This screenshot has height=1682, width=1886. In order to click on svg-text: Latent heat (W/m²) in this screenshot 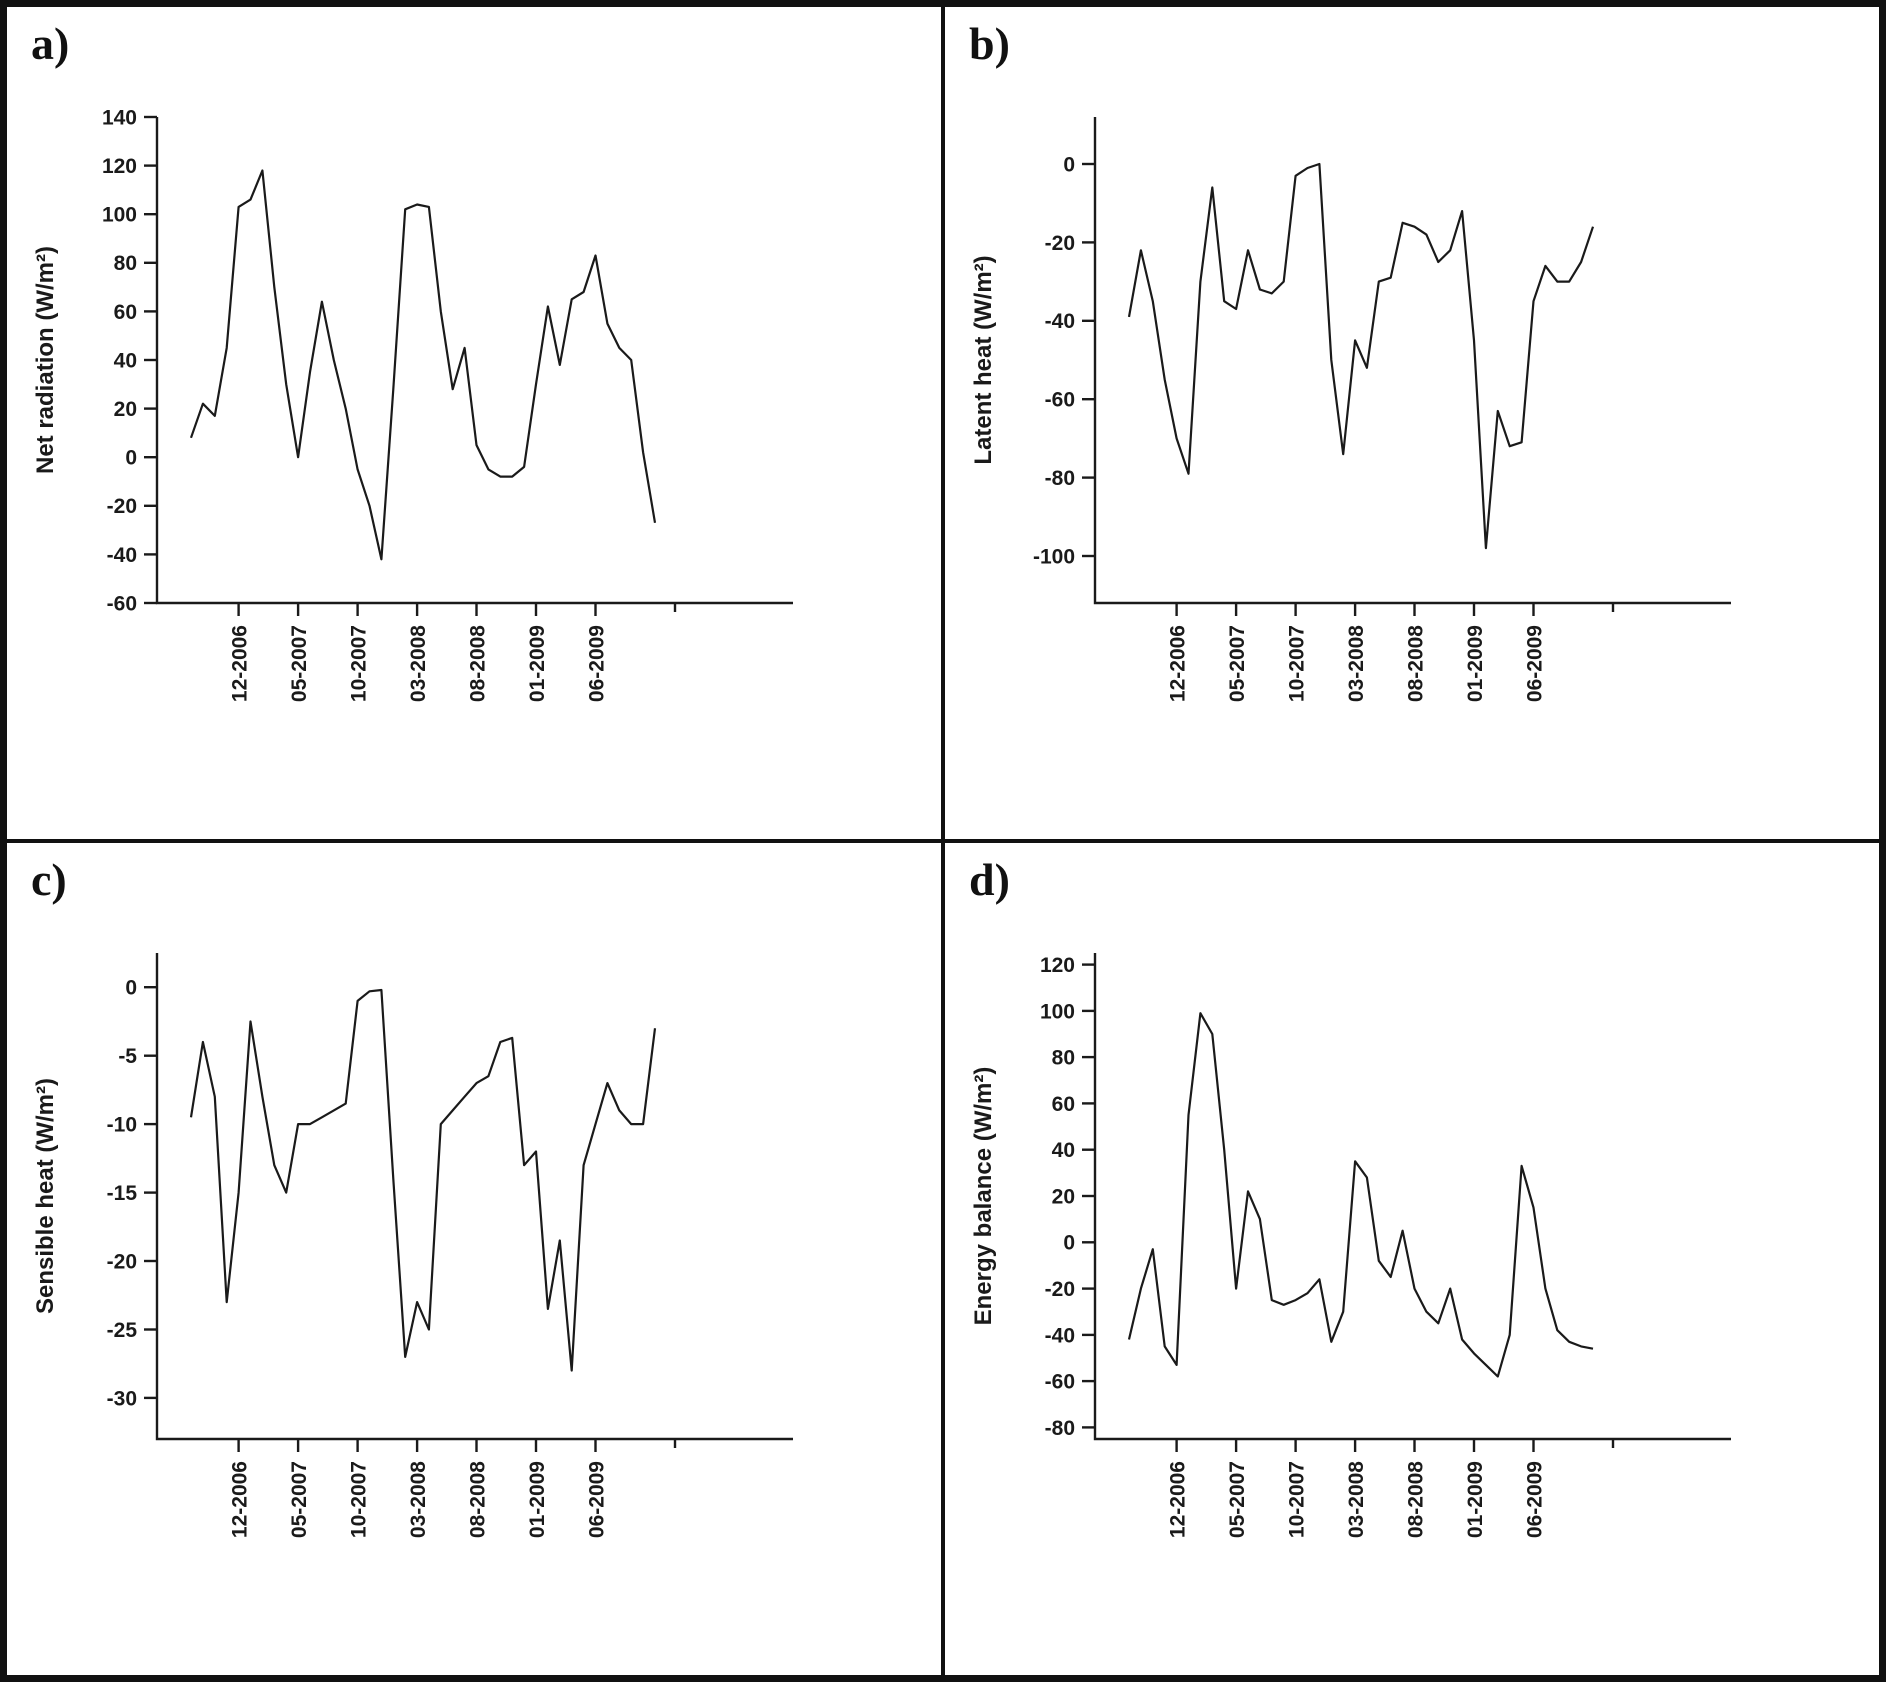, I will do `click(983, 359)`.